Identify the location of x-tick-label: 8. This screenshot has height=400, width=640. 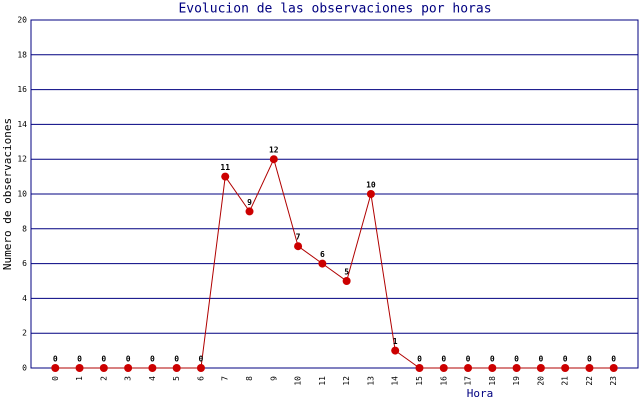
(249, 378).